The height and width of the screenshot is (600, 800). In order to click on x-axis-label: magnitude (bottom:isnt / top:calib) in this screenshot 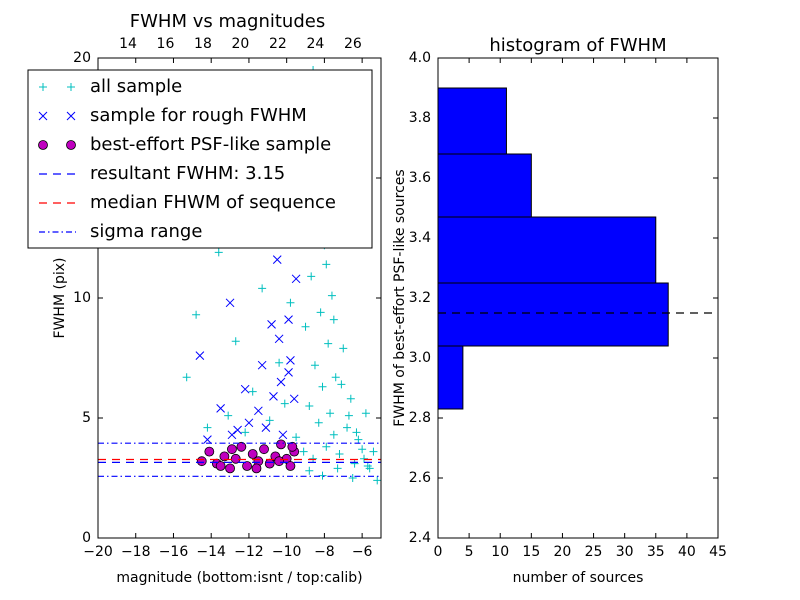, I will do `click(239, 578)`.